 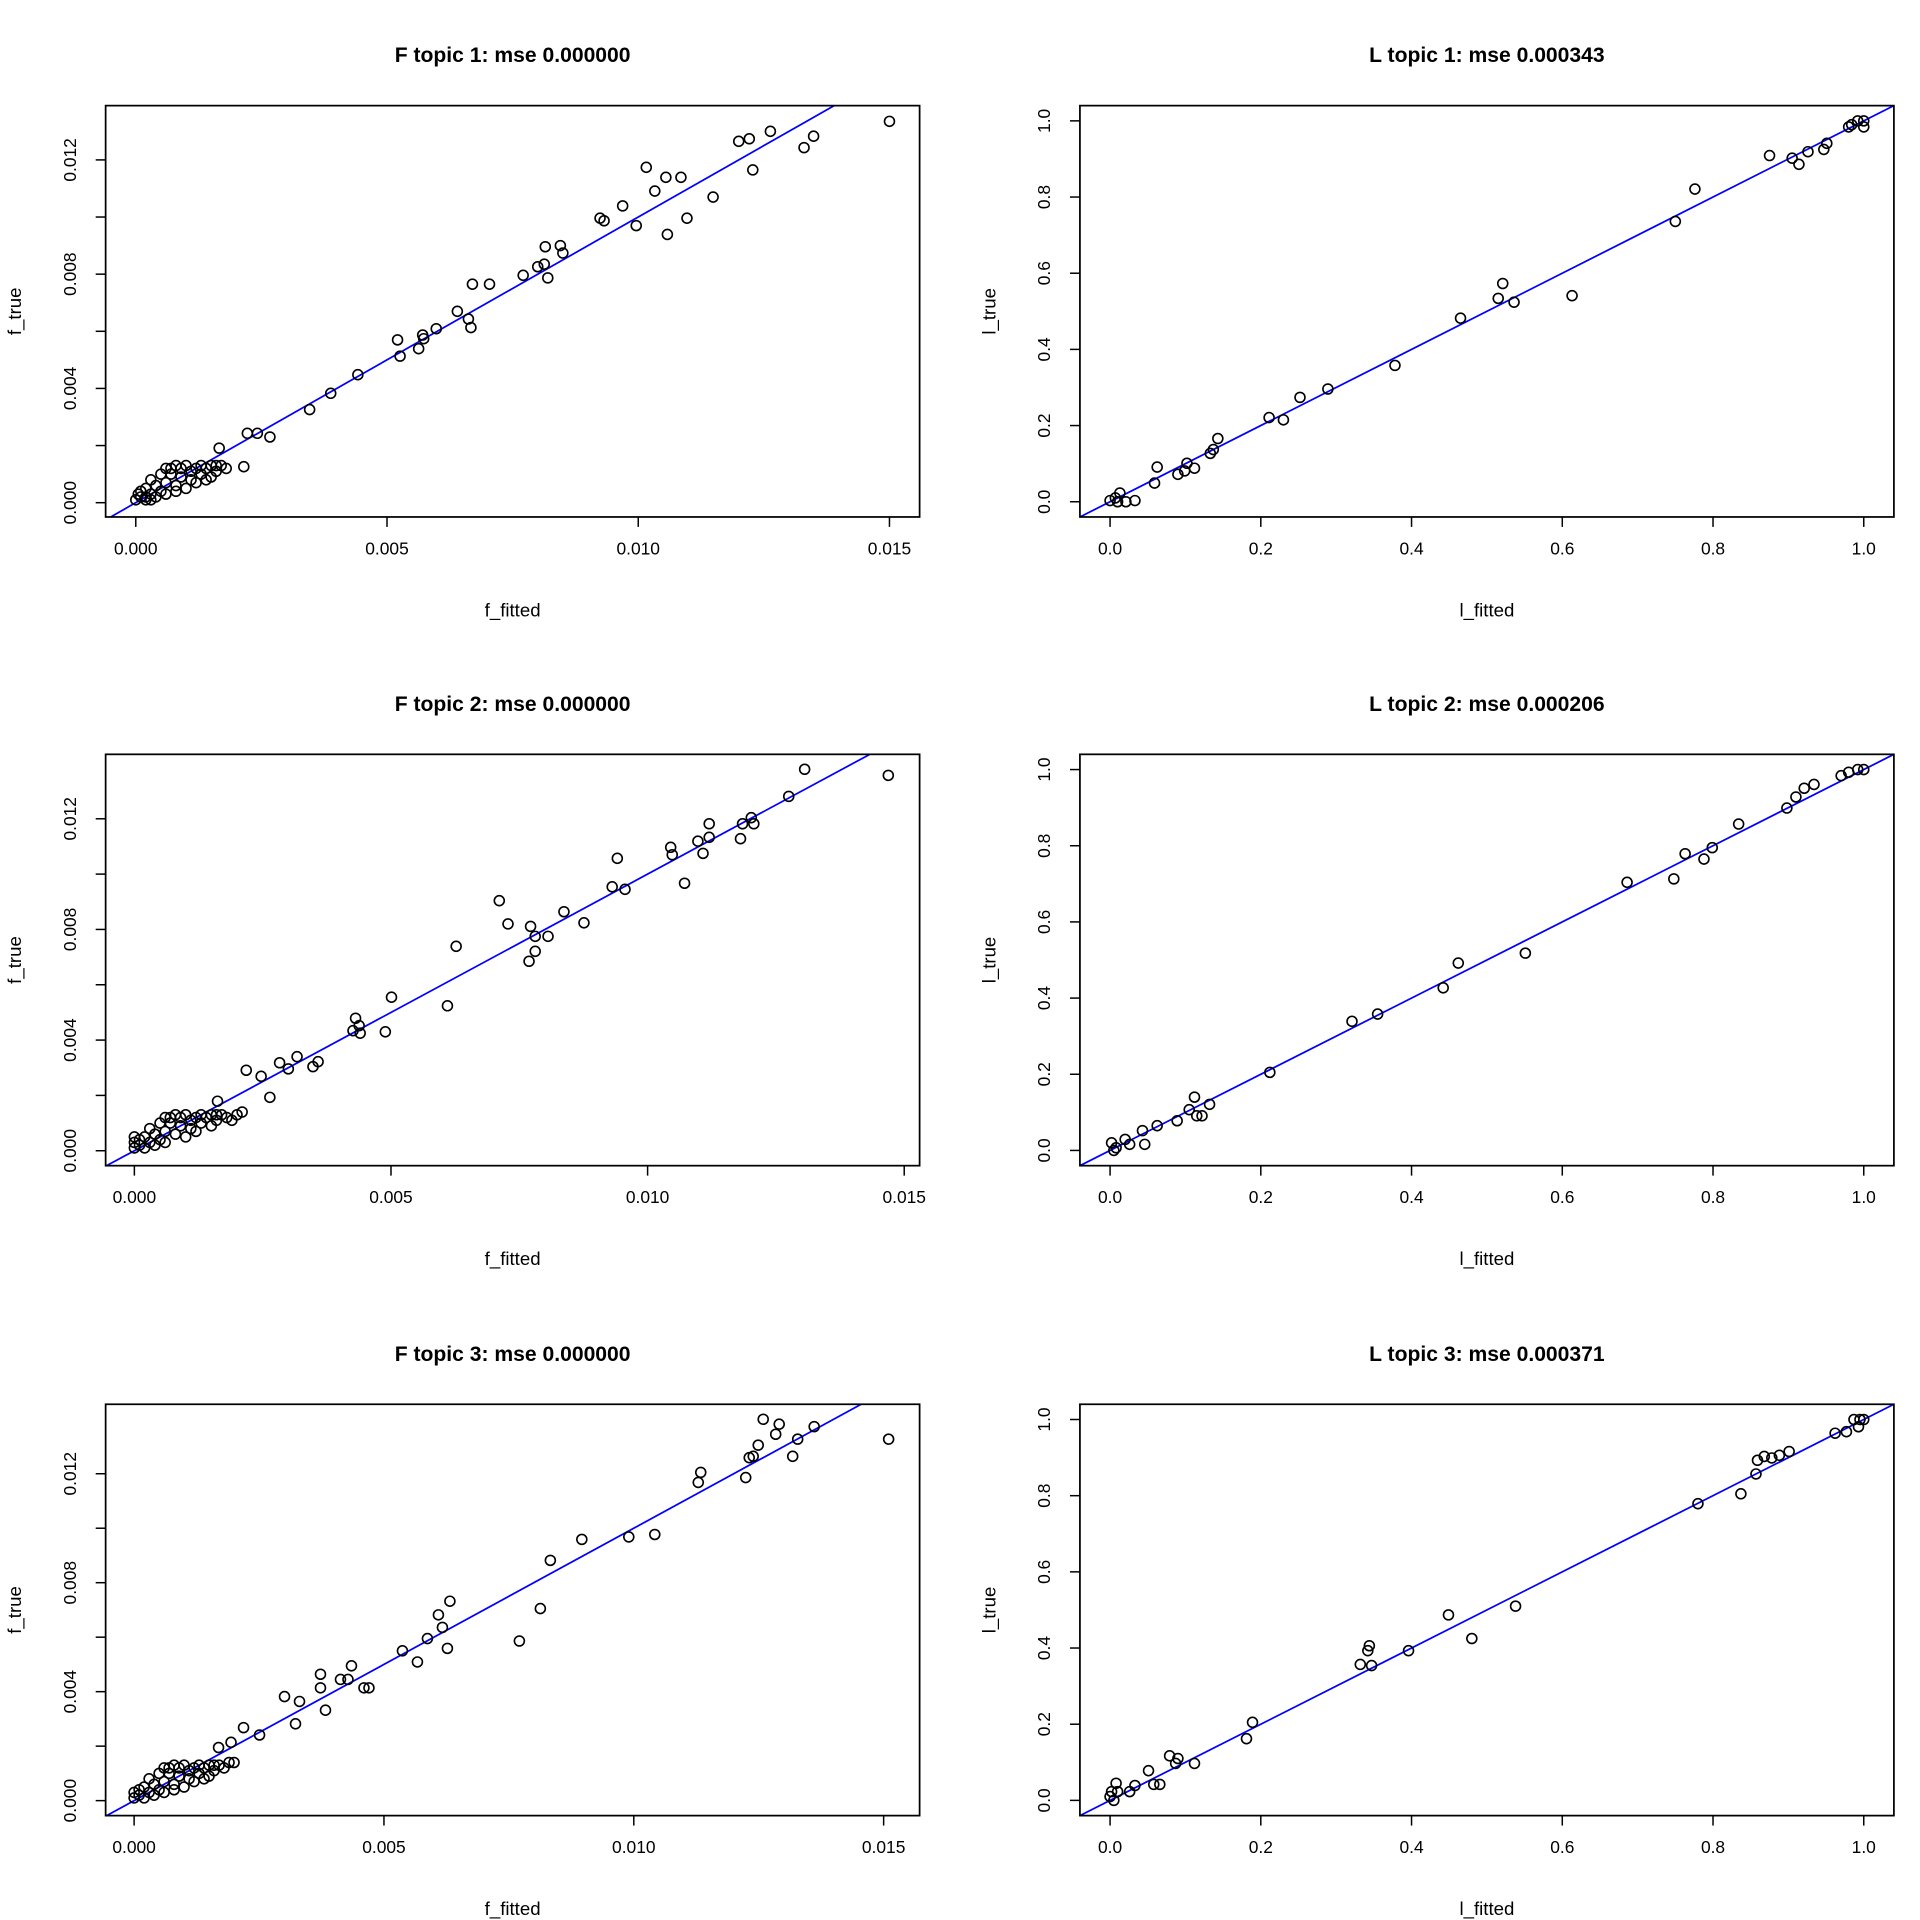 What do you see at coordinates (1110, 1847) in the screenshot?
I see `x-tick-label: 0.0` at bounding box center [1110, 1847].